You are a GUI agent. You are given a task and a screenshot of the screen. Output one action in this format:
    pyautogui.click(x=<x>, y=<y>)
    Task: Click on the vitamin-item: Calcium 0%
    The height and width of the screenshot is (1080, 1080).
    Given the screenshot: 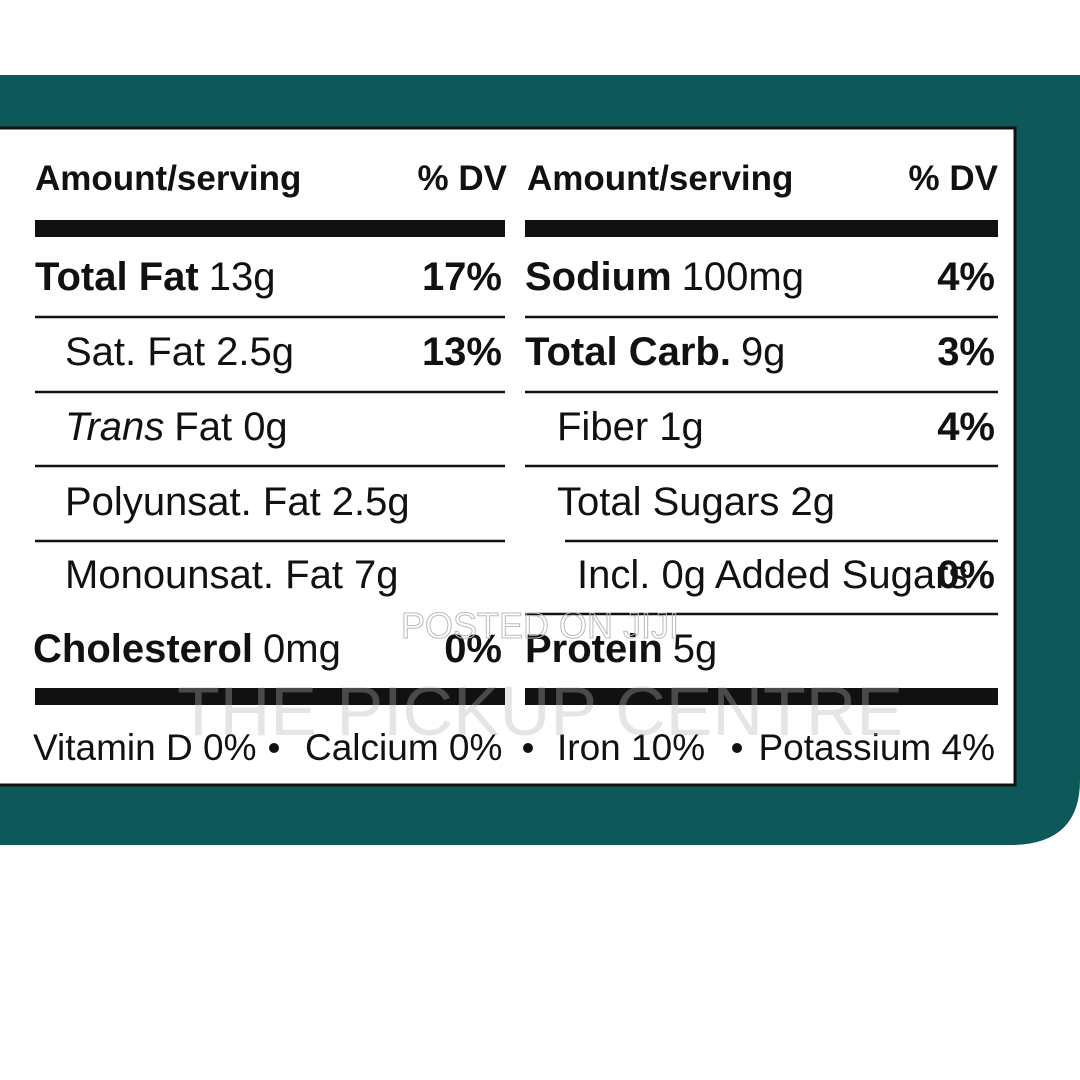 What is the action you would take?
    pyautogui.click(x=403, y=747)
    